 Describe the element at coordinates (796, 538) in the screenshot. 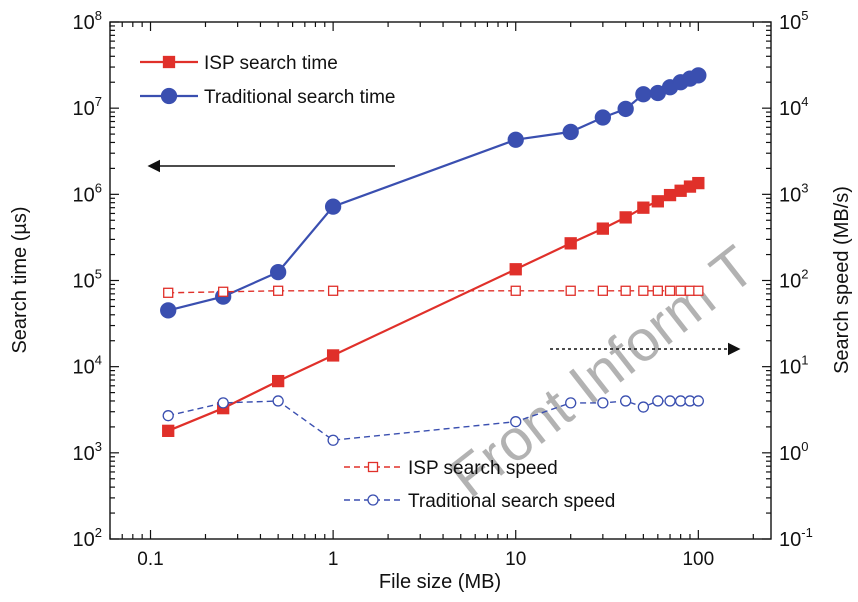

I see `right-y-tick-label: 10⁻¹` at that location.